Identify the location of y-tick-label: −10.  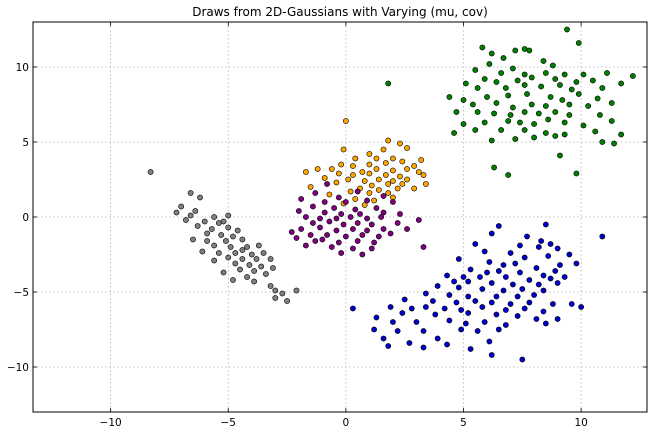
(18, 368).